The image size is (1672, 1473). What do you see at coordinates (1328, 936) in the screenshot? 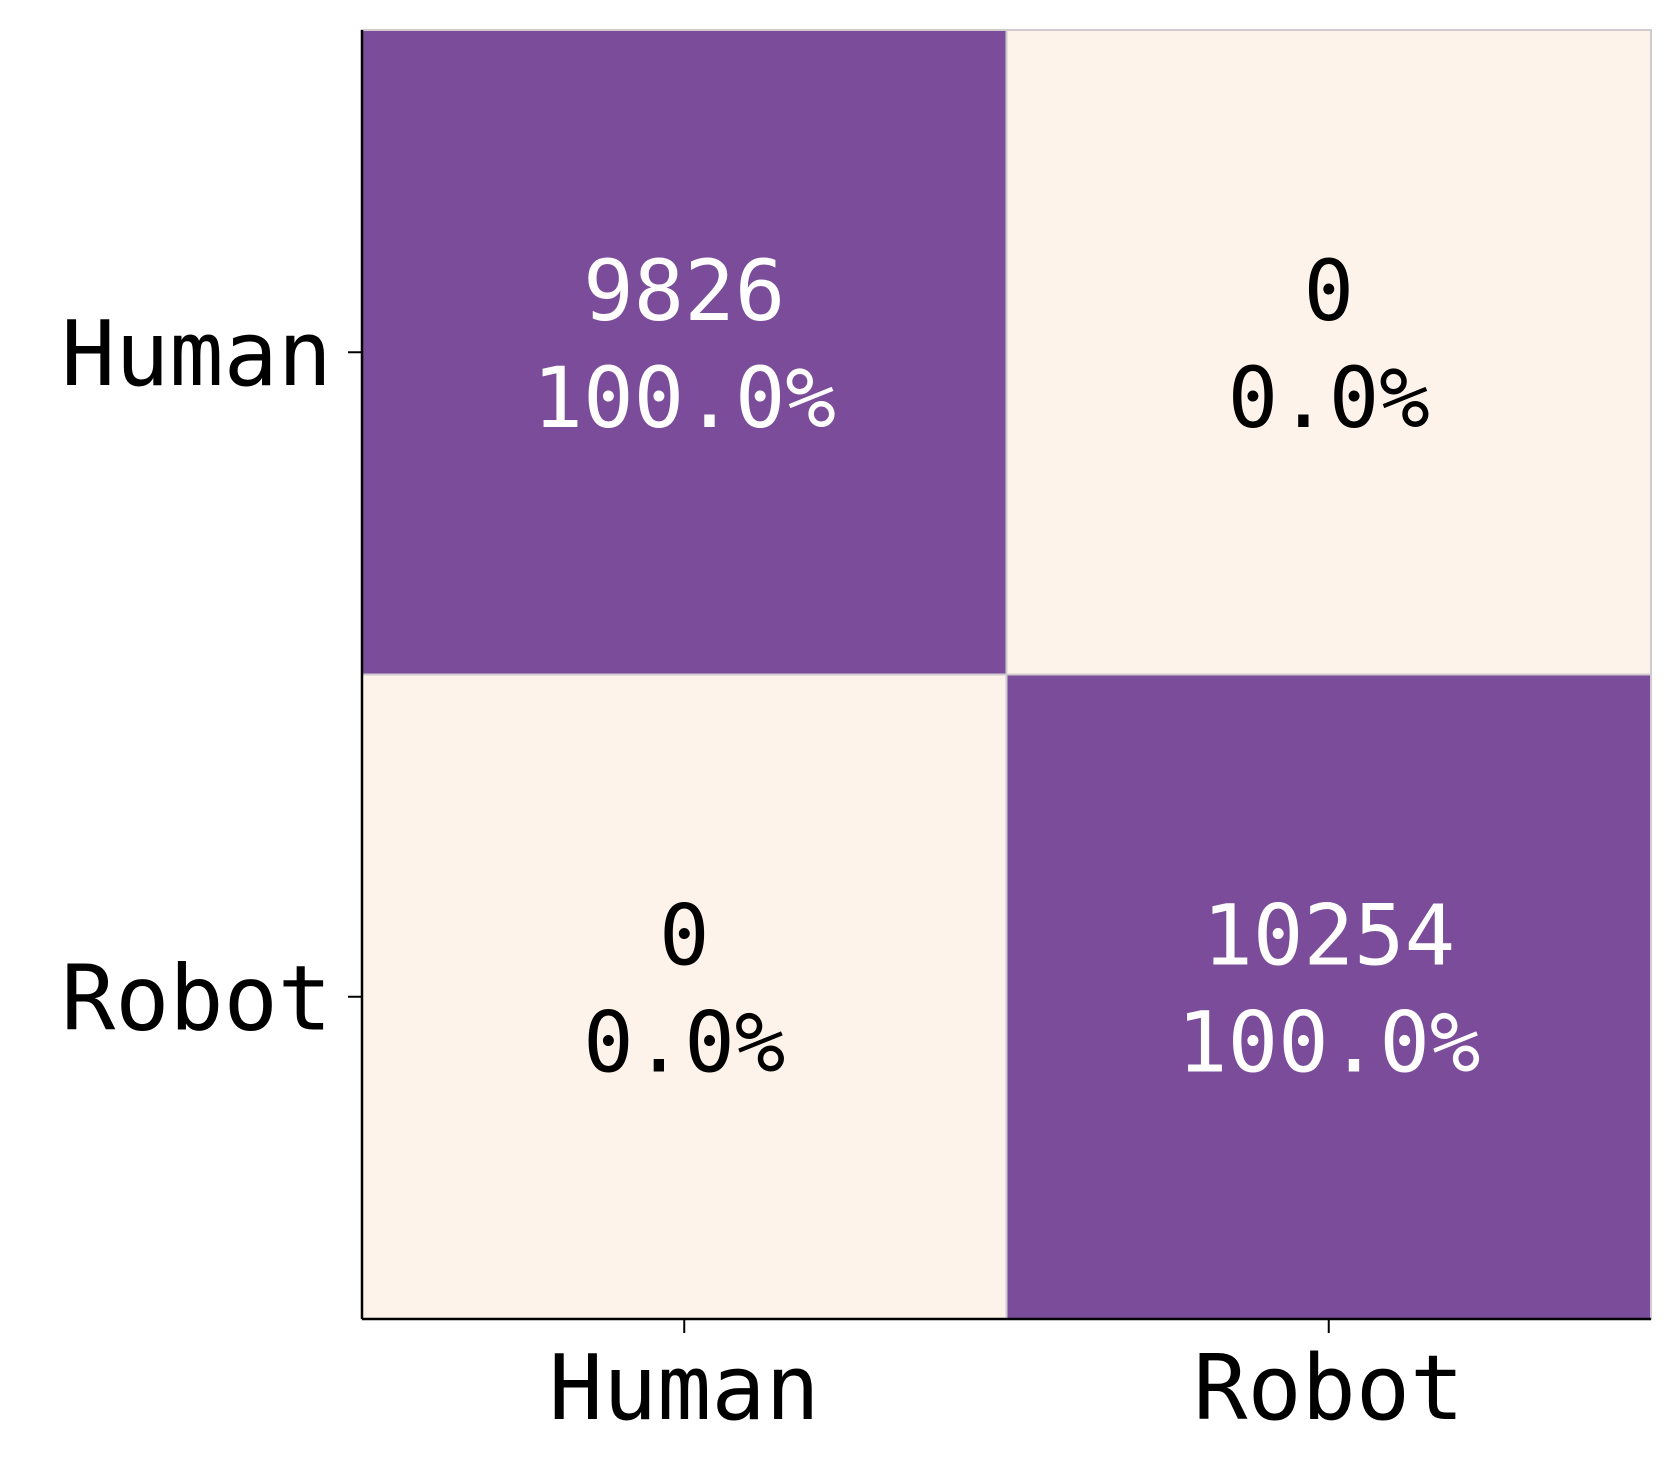
I see `cell-count: 10254` at bounding box center [1328, 936].